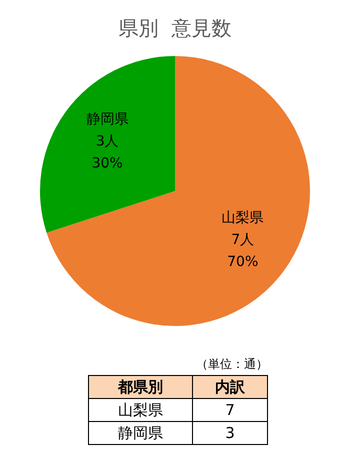  I want to click on text: （単位：通）, so click(231, 364).